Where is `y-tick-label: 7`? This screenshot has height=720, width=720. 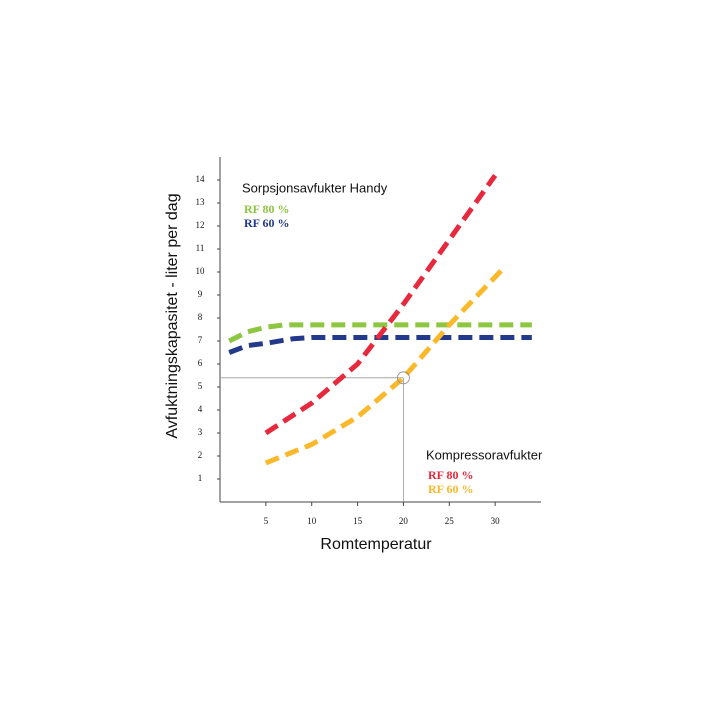
y-tick-label: 7 is located at coordinates (200, 340).